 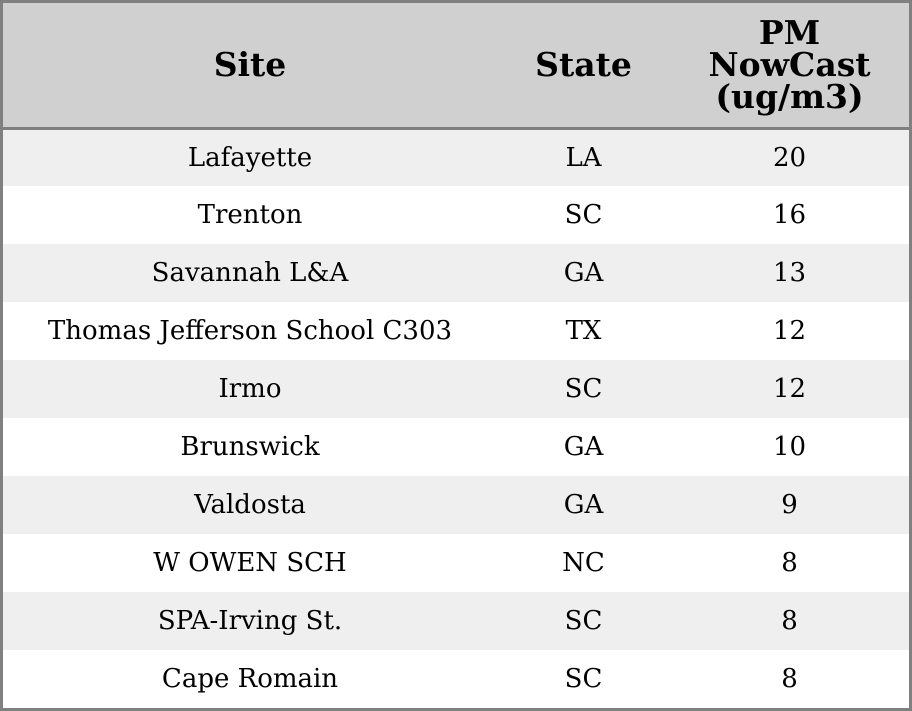 I want to click on header-state-label: State, so click(x=583, y=64).